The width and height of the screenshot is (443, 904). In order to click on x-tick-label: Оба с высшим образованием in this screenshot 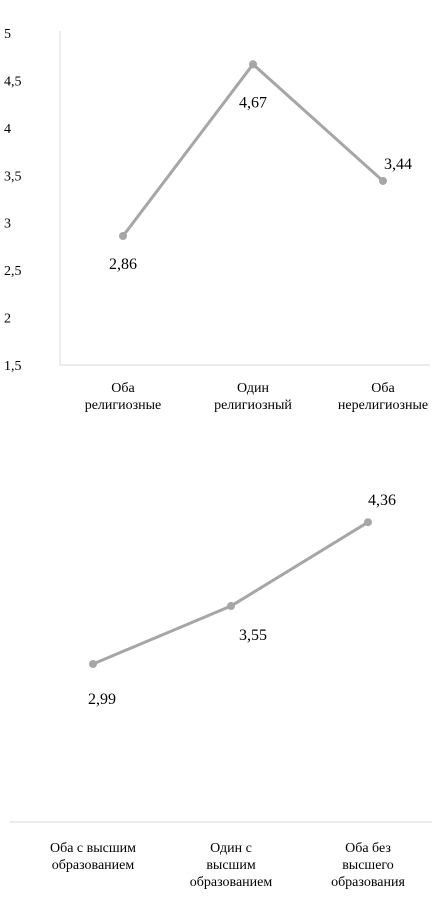, I will do `click(93, 857)`.